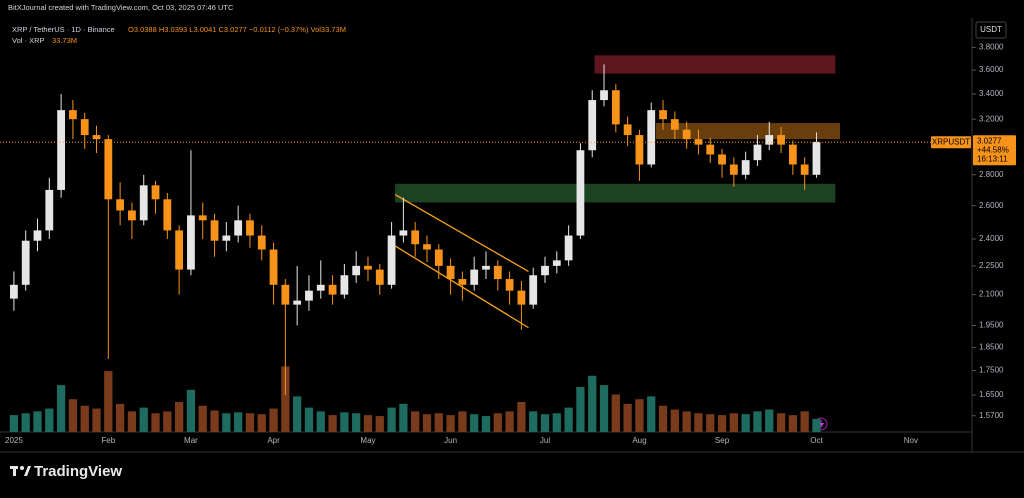 The image size is (1024, 498). Describe the element at coordinates (66, 471) in the screenshot. I see `logo: TradingView` at that location.